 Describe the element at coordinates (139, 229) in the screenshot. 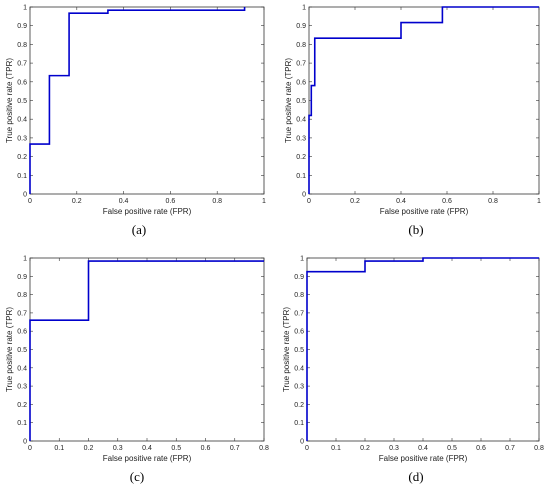

I see `panel-caption: (a)` at that location.